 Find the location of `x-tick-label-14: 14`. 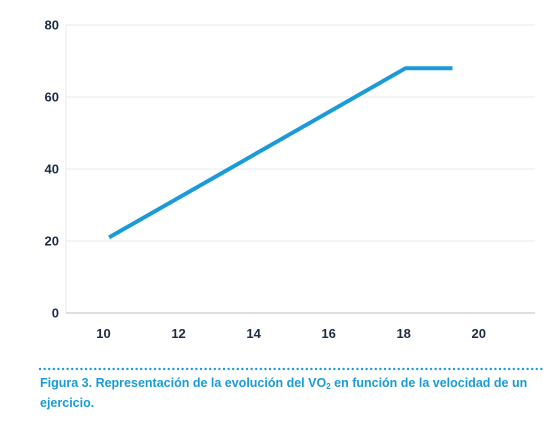

x-tick-label-14: 14 is located at coordinates (253, 333).